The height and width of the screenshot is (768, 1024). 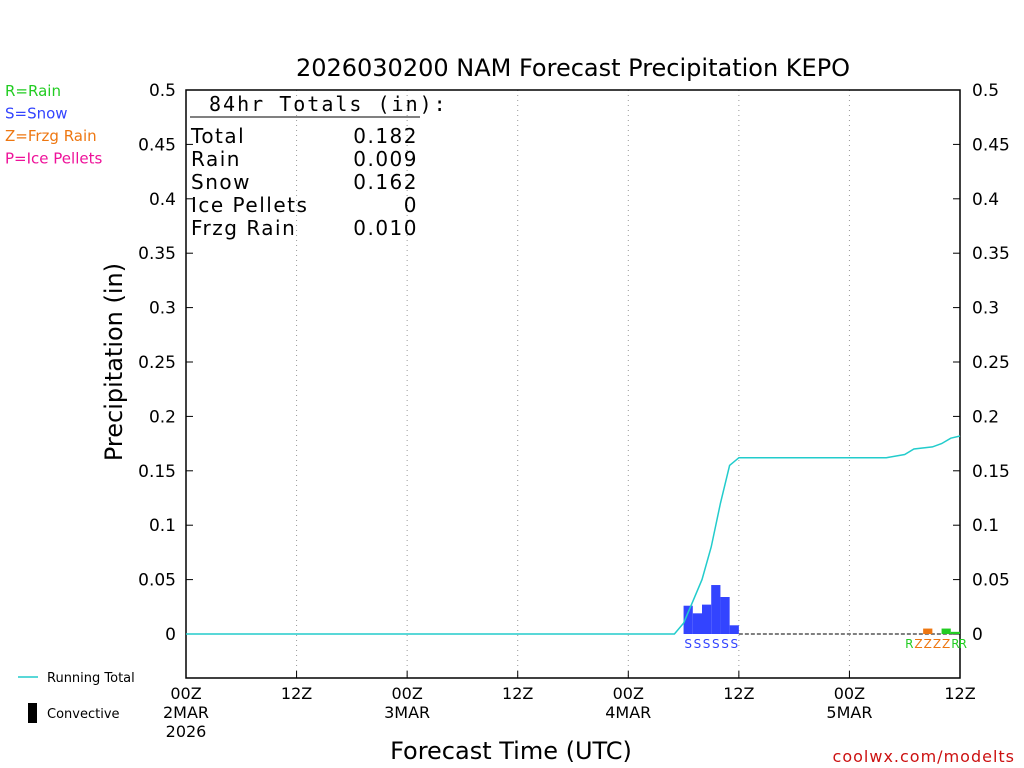 What do you see at coordinates (221, 182) in the screenshot?
I see `totals-row-label: Snow` at bounding box center [221, 182].